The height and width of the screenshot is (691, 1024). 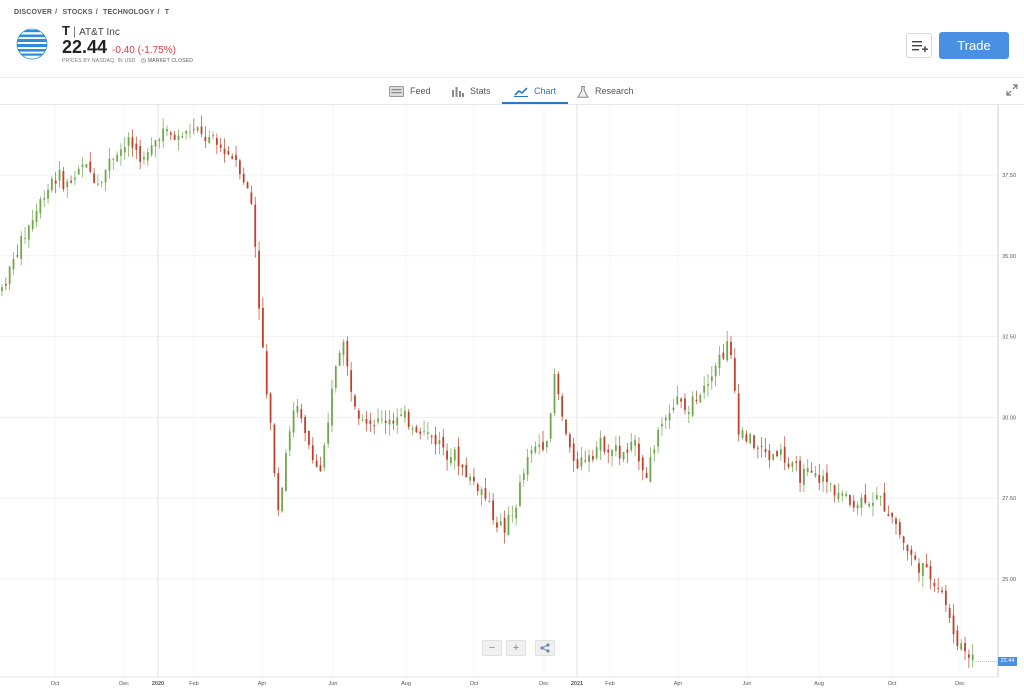 I want to click on tab-feed: Feed, so click(x=410, y=91).